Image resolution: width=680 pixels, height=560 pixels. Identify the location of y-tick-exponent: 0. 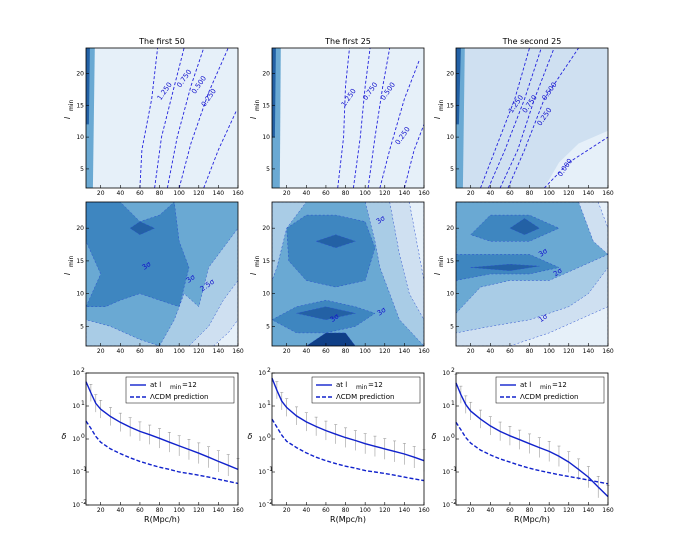
(83, 436).